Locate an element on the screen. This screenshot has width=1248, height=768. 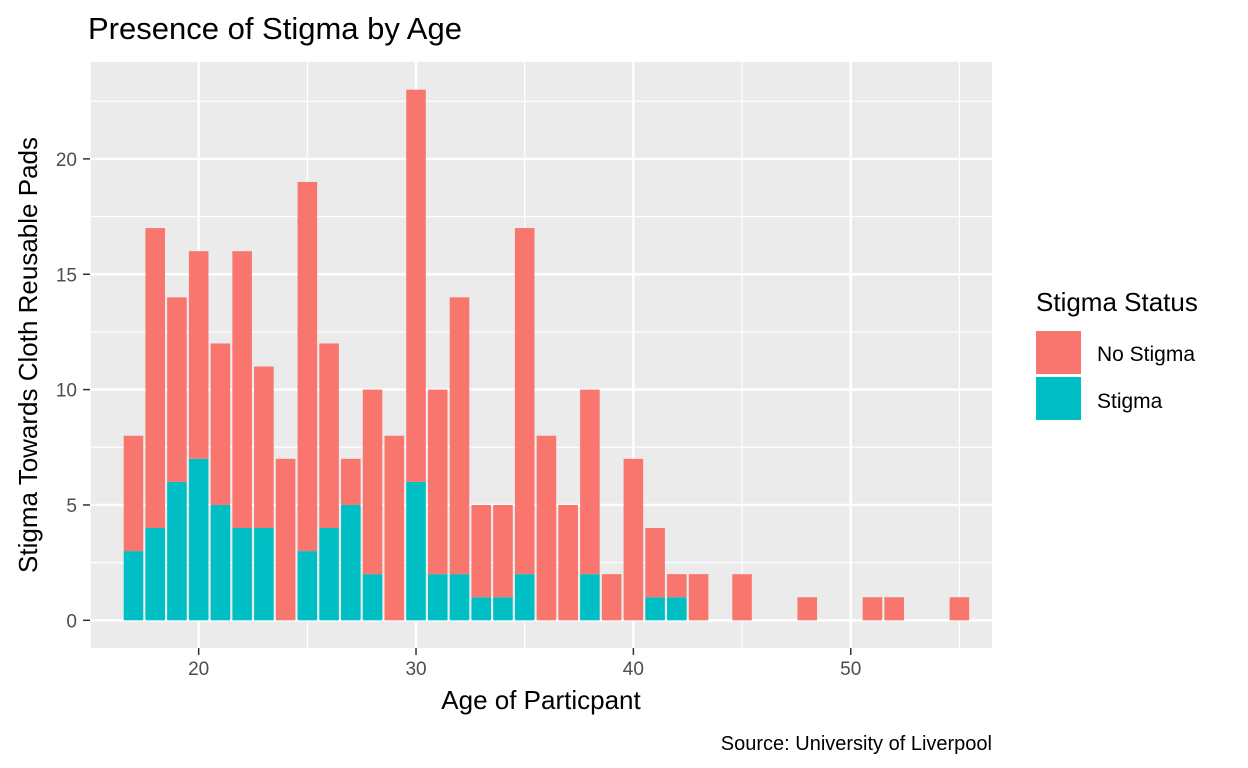
y-axis: 0 5 10 15 20 is located at coordinates (73, 391).